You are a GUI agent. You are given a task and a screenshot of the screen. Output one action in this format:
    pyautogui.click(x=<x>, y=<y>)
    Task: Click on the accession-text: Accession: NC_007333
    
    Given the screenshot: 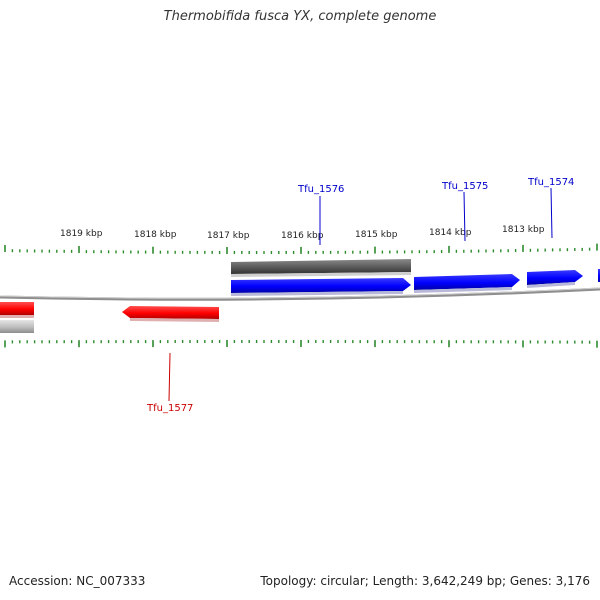 What is the action you would take?
    pyautogui.click(x=77, y=581)
    